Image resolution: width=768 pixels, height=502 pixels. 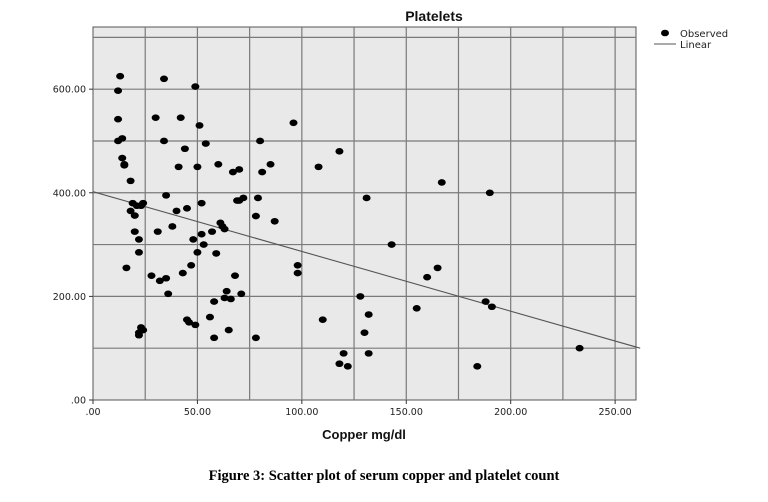 I want to click on y-tick-label: .00, so click(x=78, y=401).